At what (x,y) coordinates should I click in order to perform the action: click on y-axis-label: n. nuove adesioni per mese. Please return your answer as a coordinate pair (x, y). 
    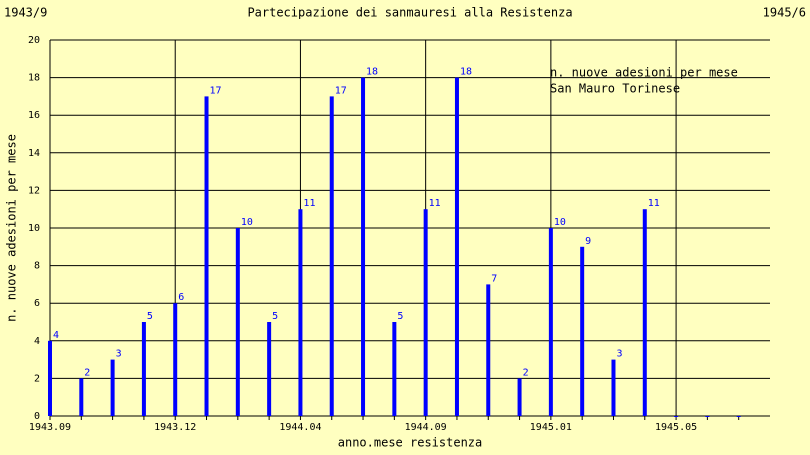
    Looking at the image, I should click on (12, 228).